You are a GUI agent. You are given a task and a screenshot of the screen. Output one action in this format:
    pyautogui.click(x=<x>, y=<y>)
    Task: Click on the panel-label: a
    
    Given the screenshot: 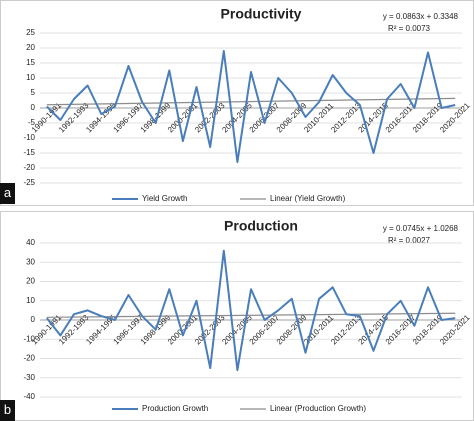 What is the action you would take?
    pyautogui.click(x=8, y=192)
    